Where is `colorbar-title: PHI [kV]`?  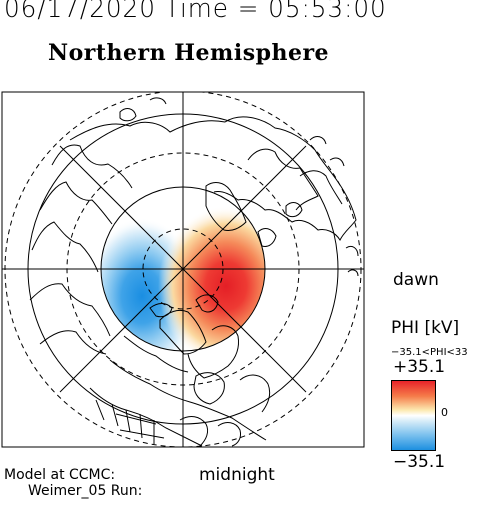 colorbar-title: PHI [kV] is located at coordinates (425, 328).